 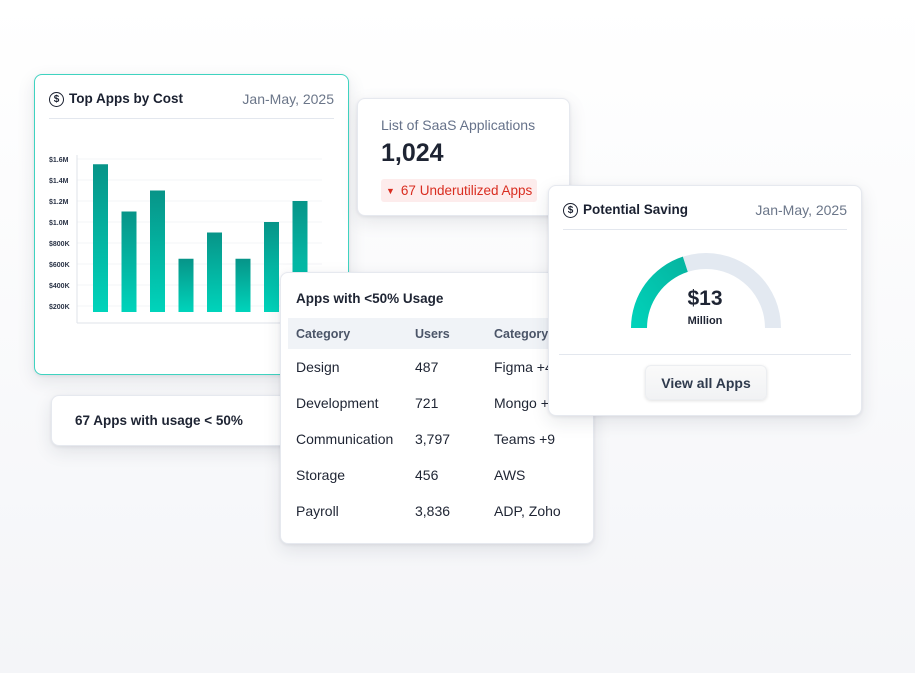 I want to click on column-header: Users, so click(x=446, y=333).